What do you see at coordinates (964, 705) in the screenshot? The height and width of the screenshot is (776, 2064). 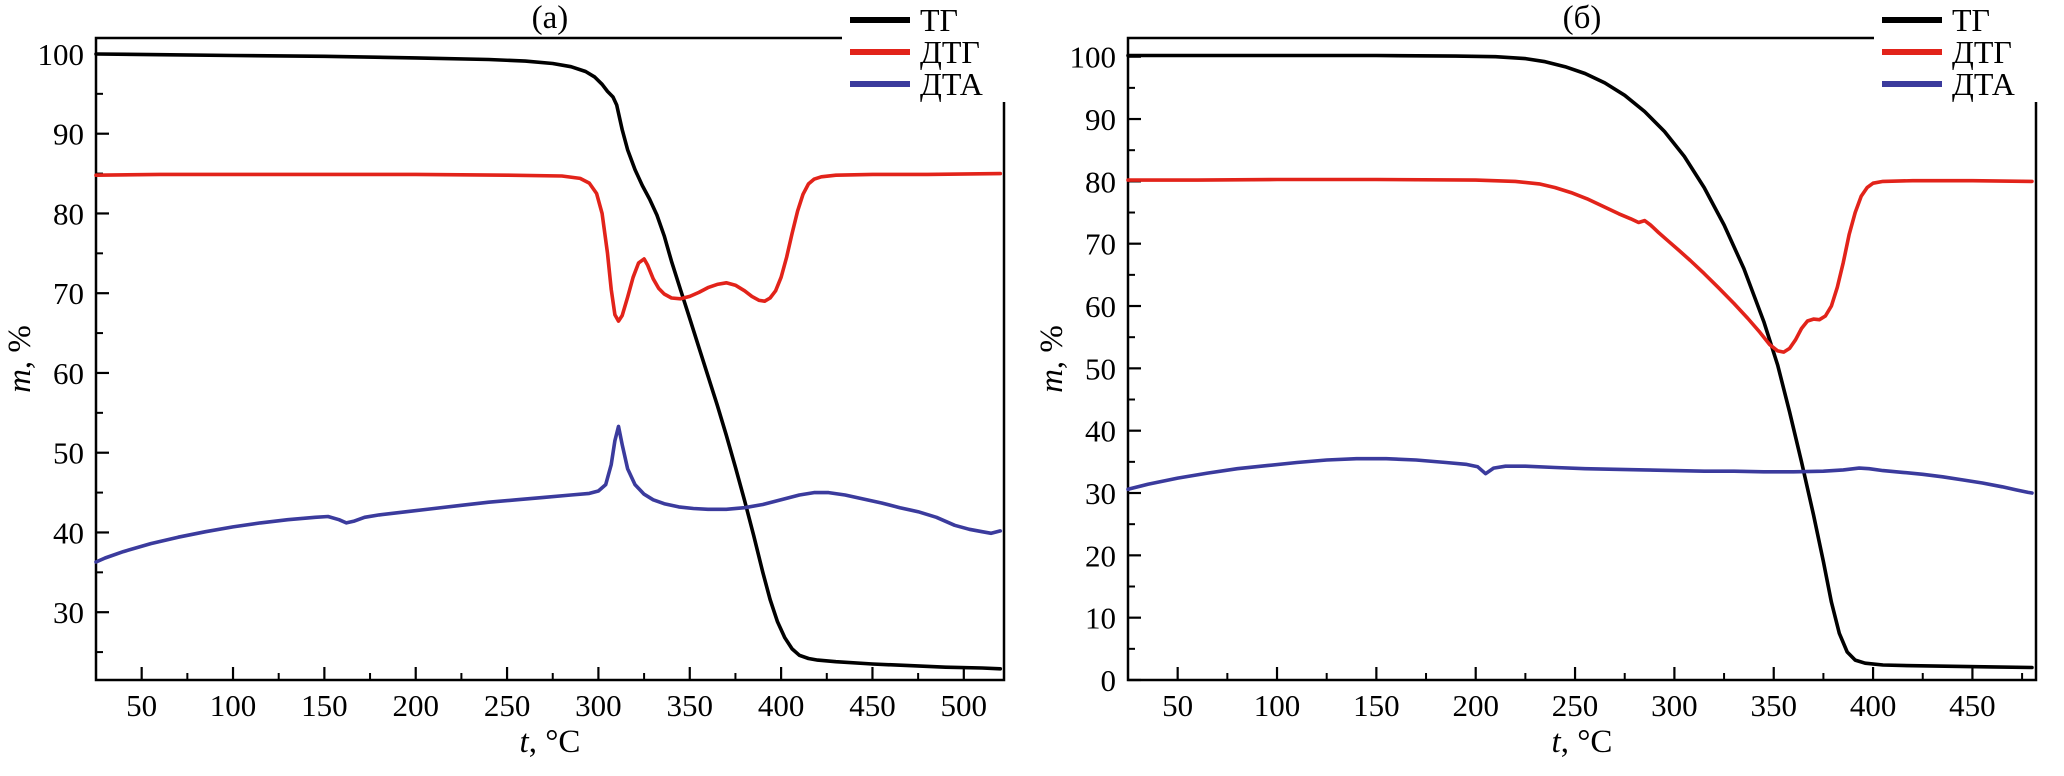 I see `x-tick-label: 500` at bounding box center [964, 705].